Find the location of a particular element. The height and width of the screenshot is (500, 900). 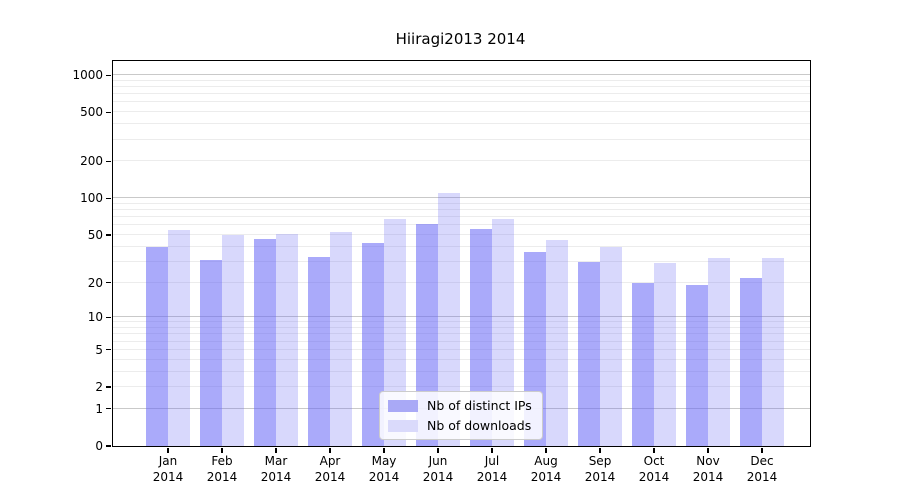

legend-swatch-downloads is located at coordinates (403, 425).